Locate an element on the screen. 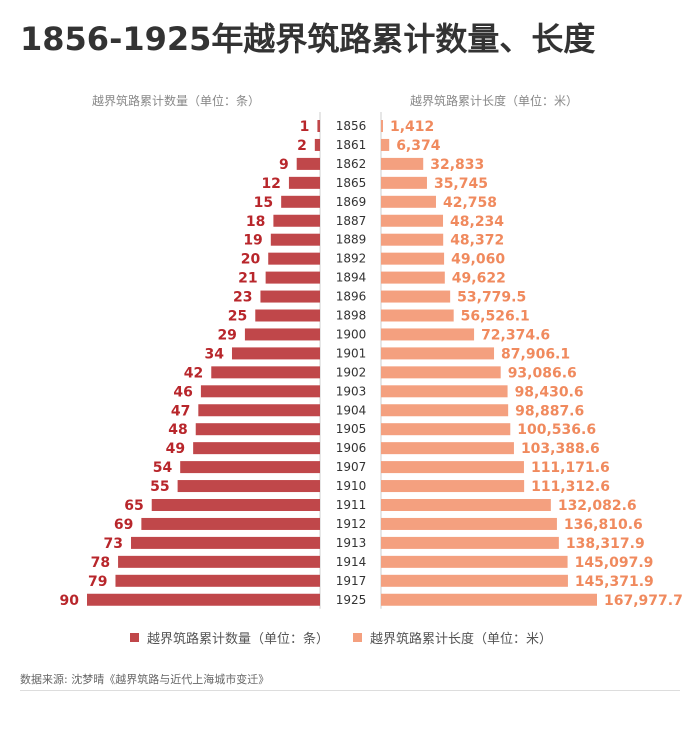 This screenshot has width=700, height=756. year-tick-label: 1889 is located at coordinates (351, 240).